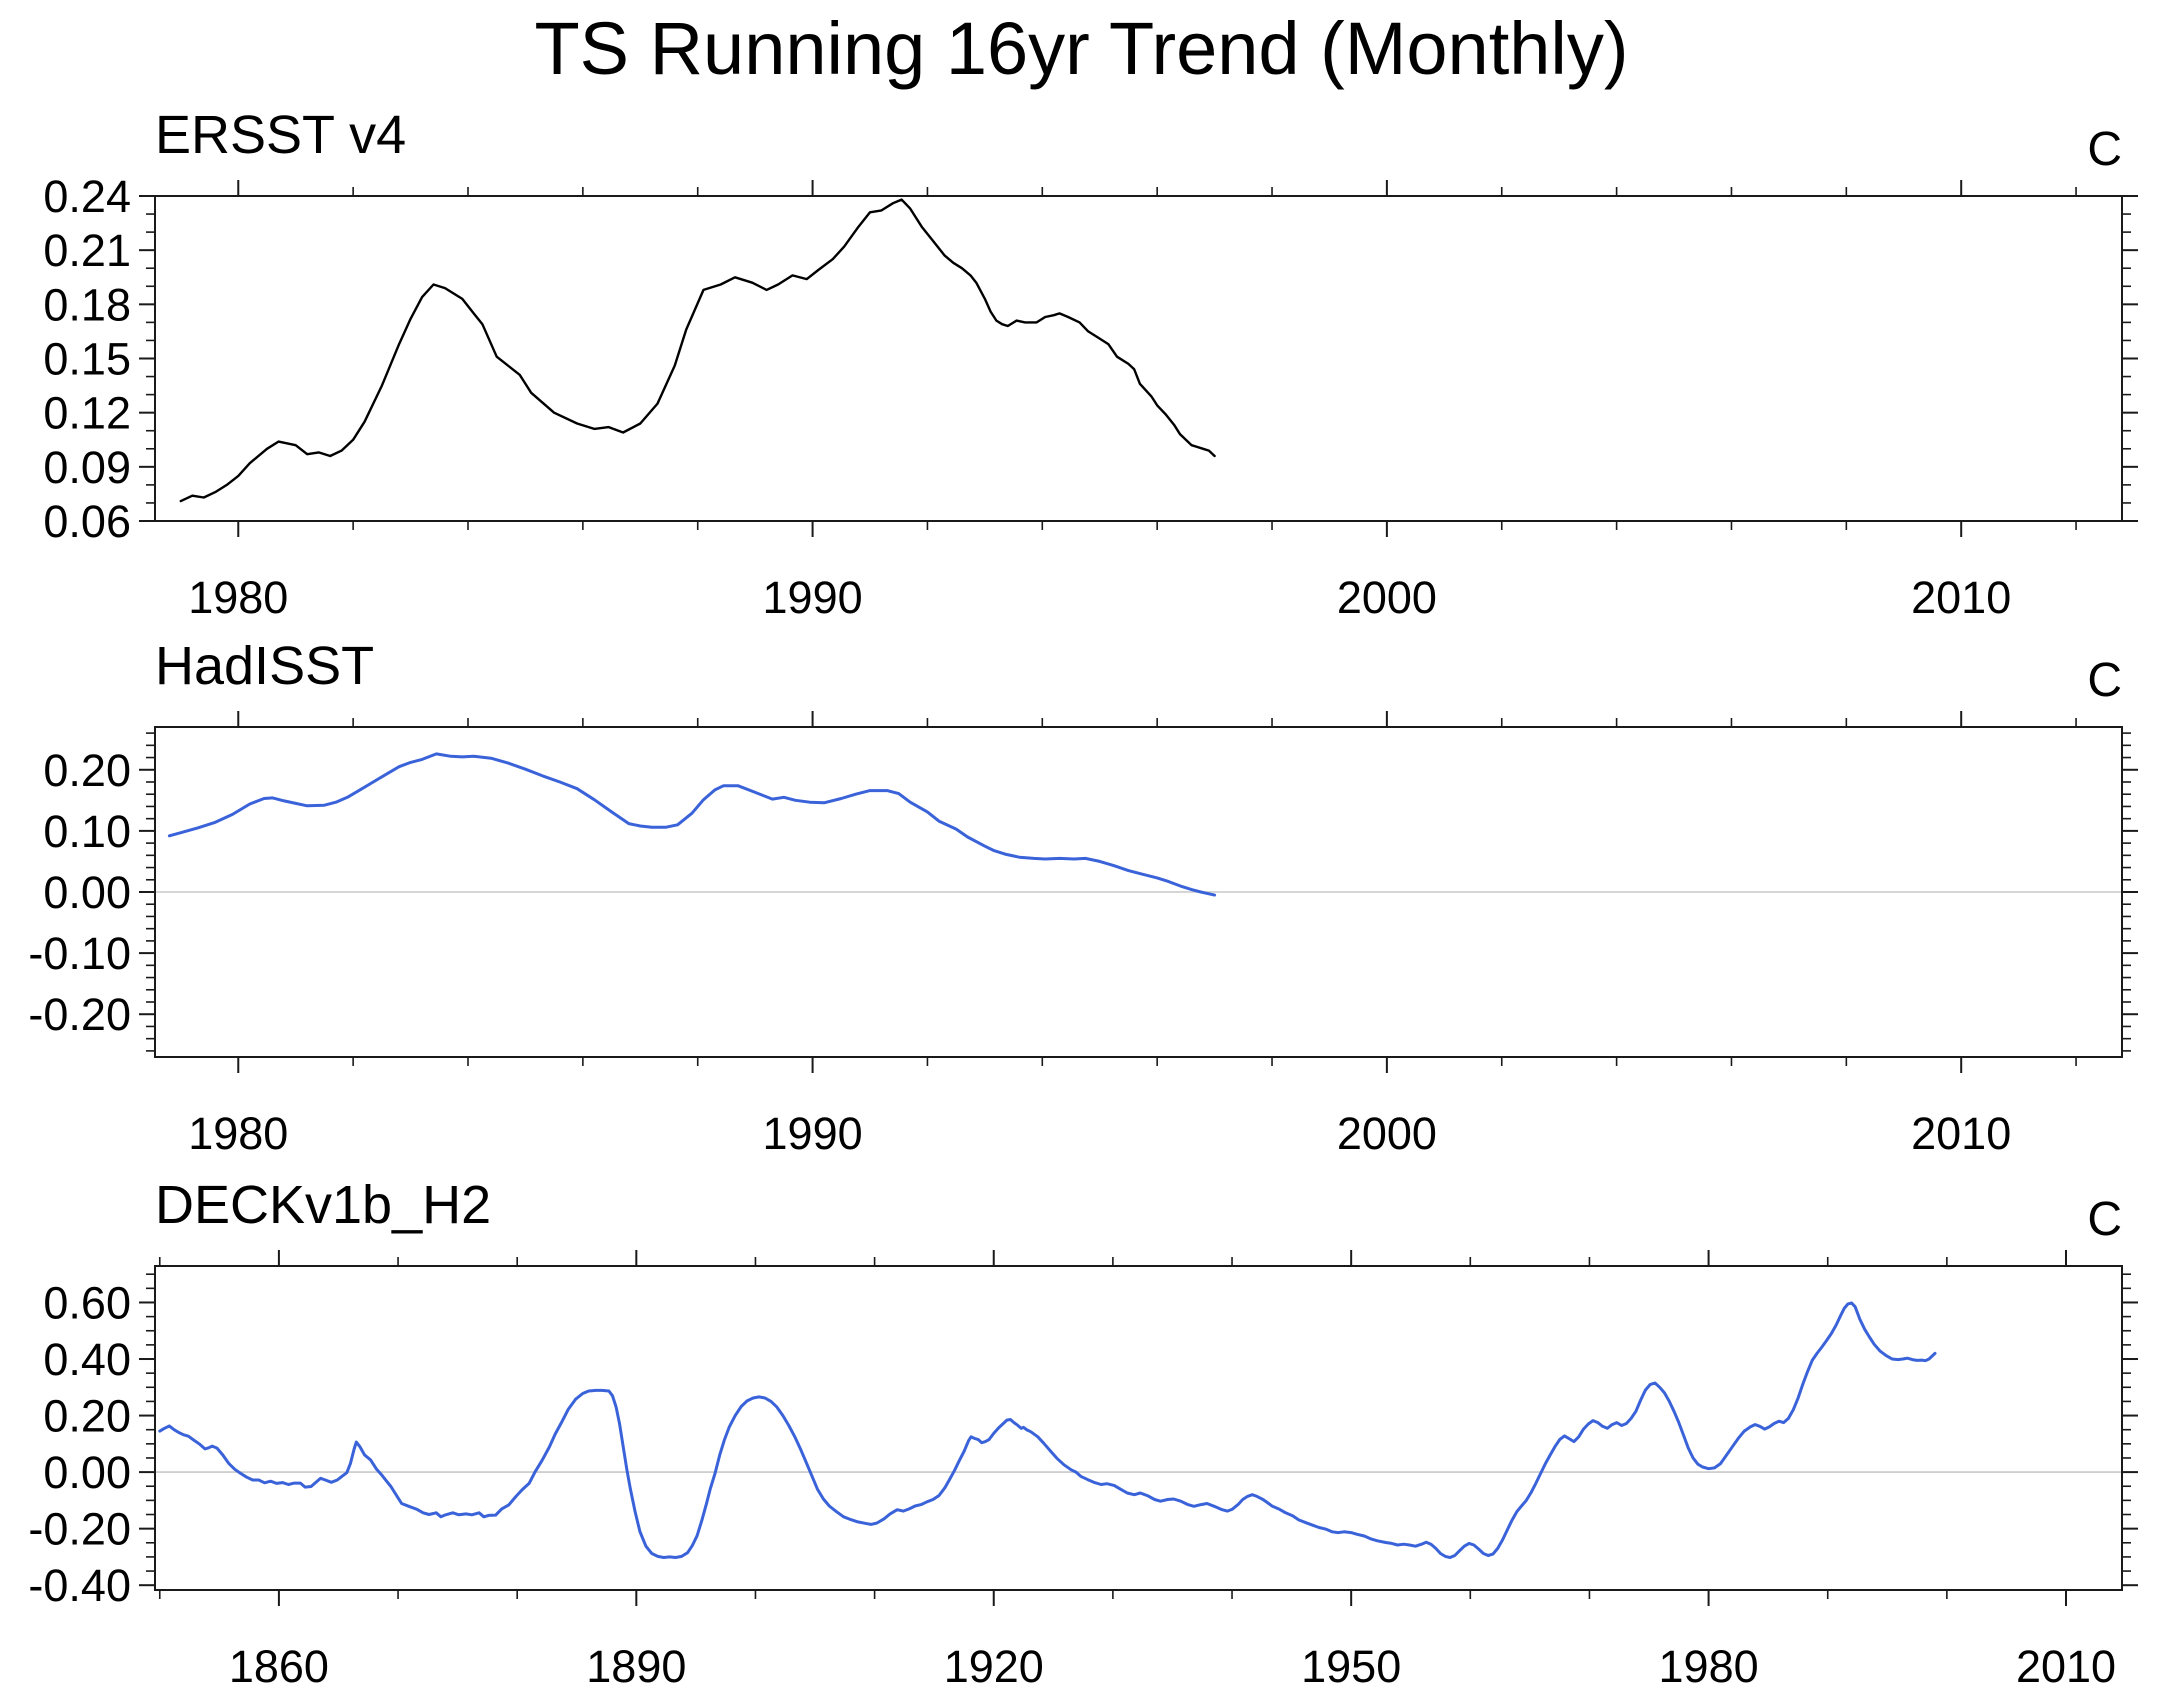 The height and width of the screenshot is (1693, 2163). I want to click on y-tick-label: -0.10, so click(79, 953).